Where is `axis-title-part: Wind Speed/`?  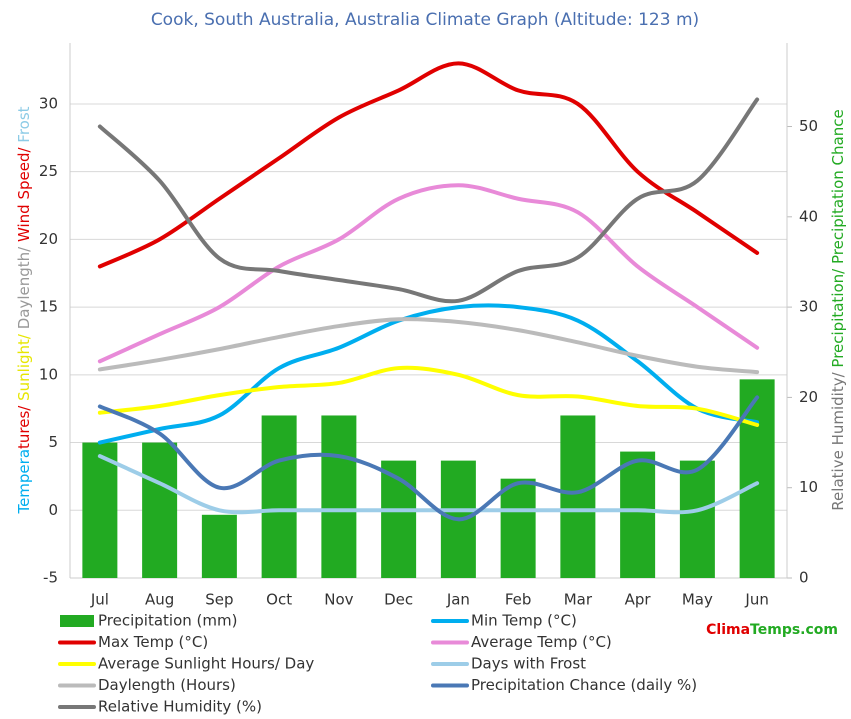 axis-title-part: Wind Speed/ is located at coordinates (24, 197).